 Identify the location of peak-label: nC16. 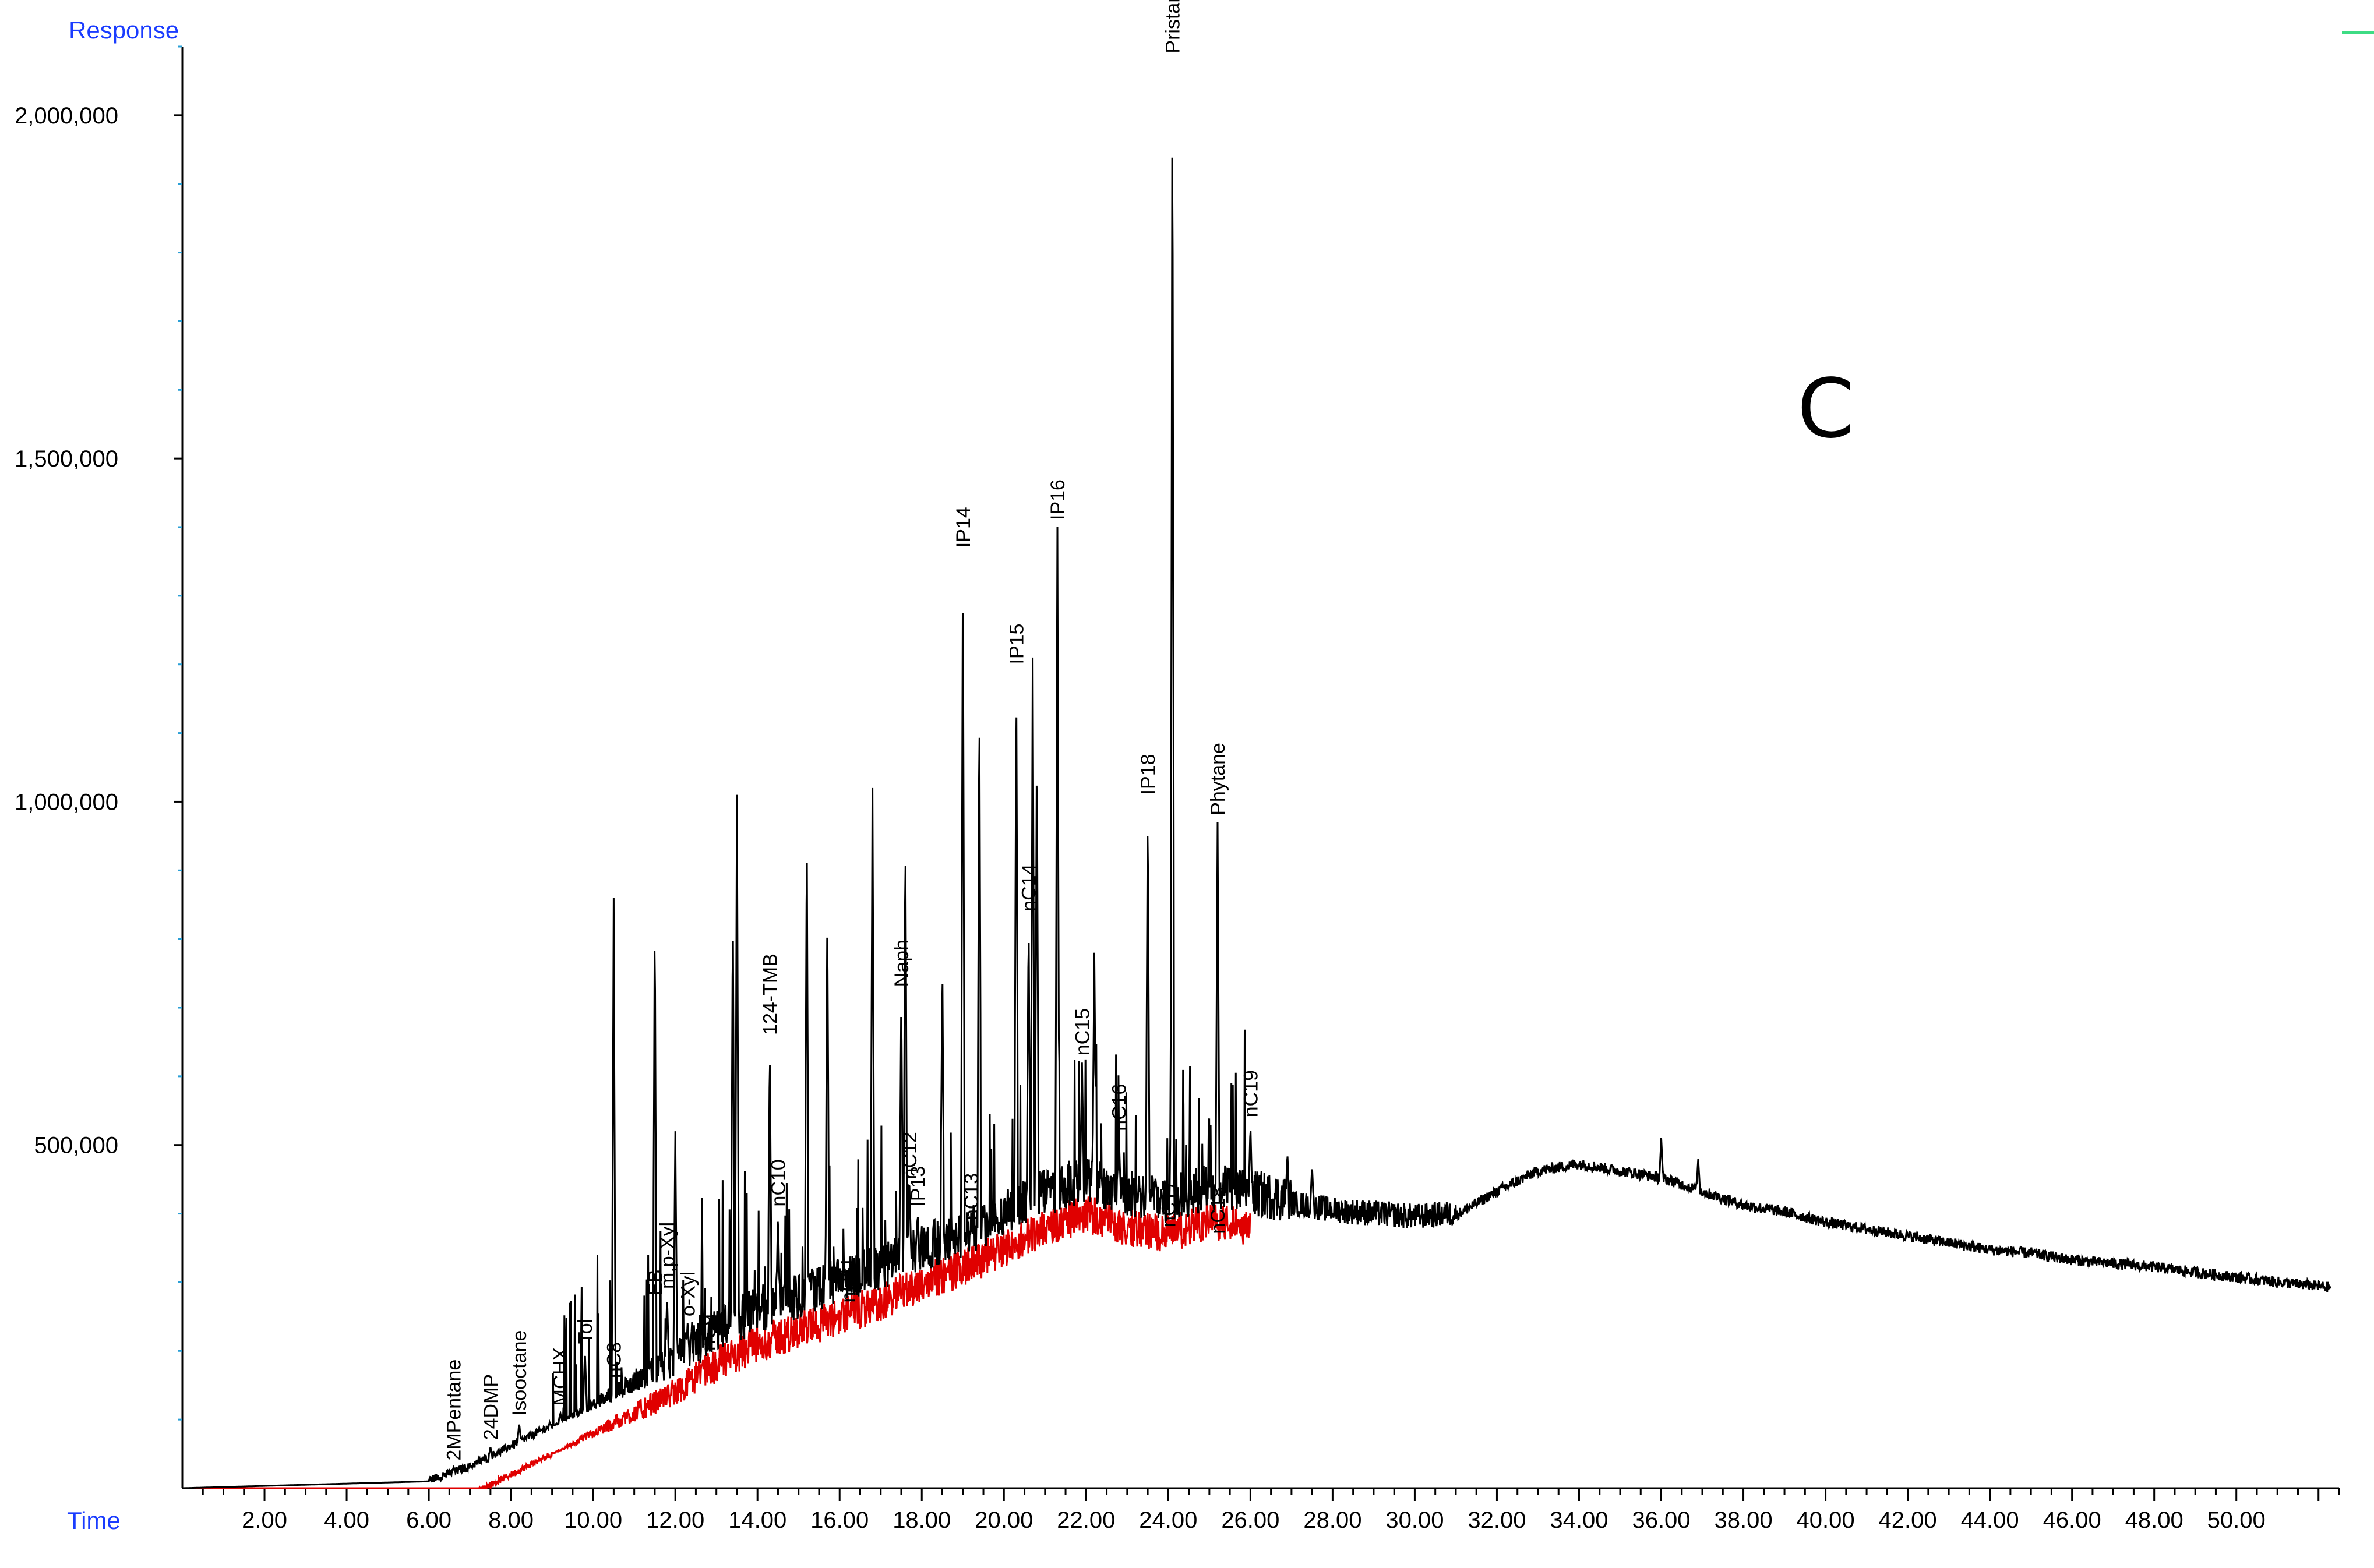
(1120, 1107).